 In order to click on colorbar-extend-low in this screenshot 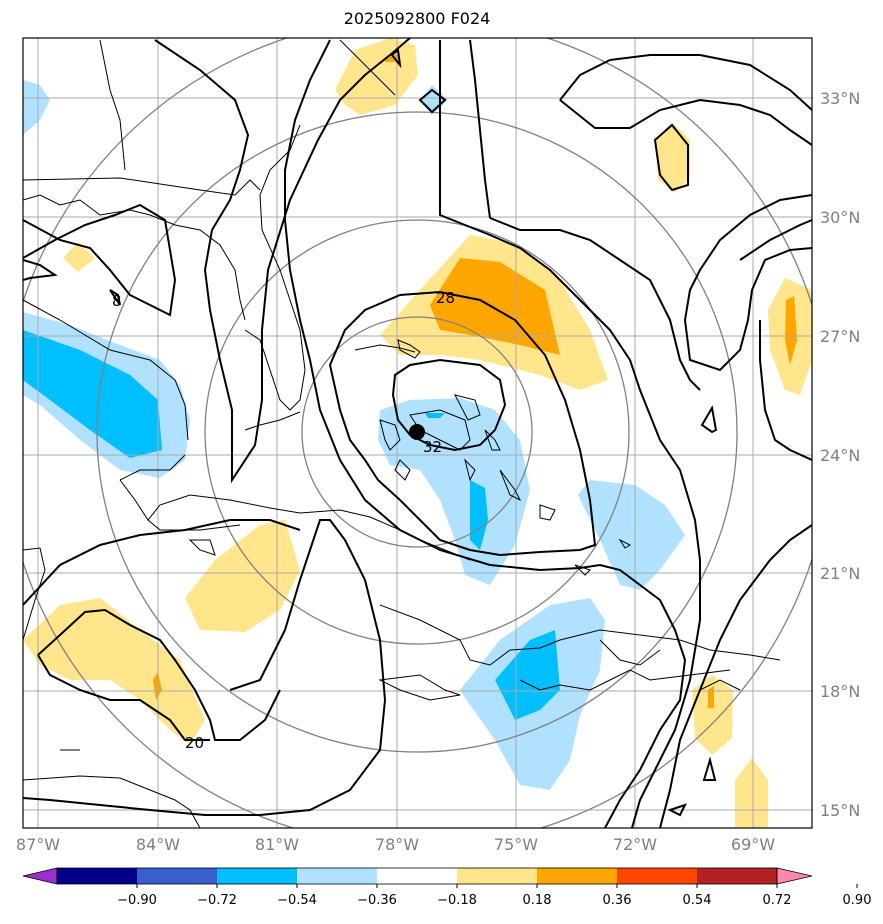, I will do `click(40, 876)`.